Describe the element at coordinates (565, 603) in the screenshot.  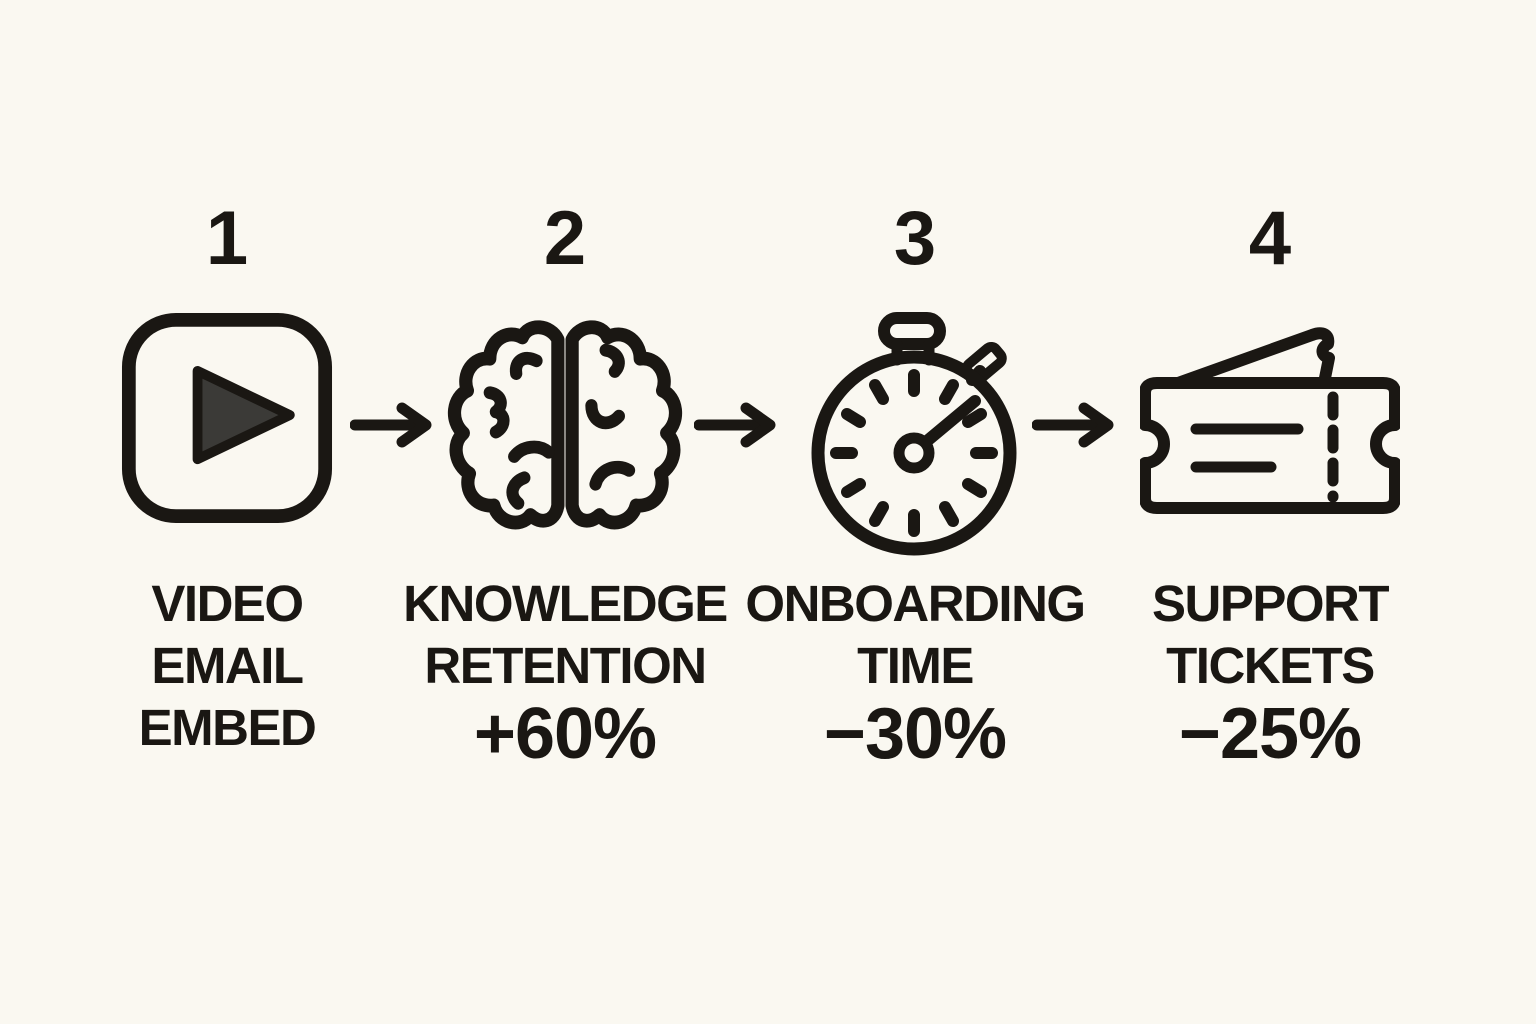
I see `step-label: KNOWLEDGE` at that location.